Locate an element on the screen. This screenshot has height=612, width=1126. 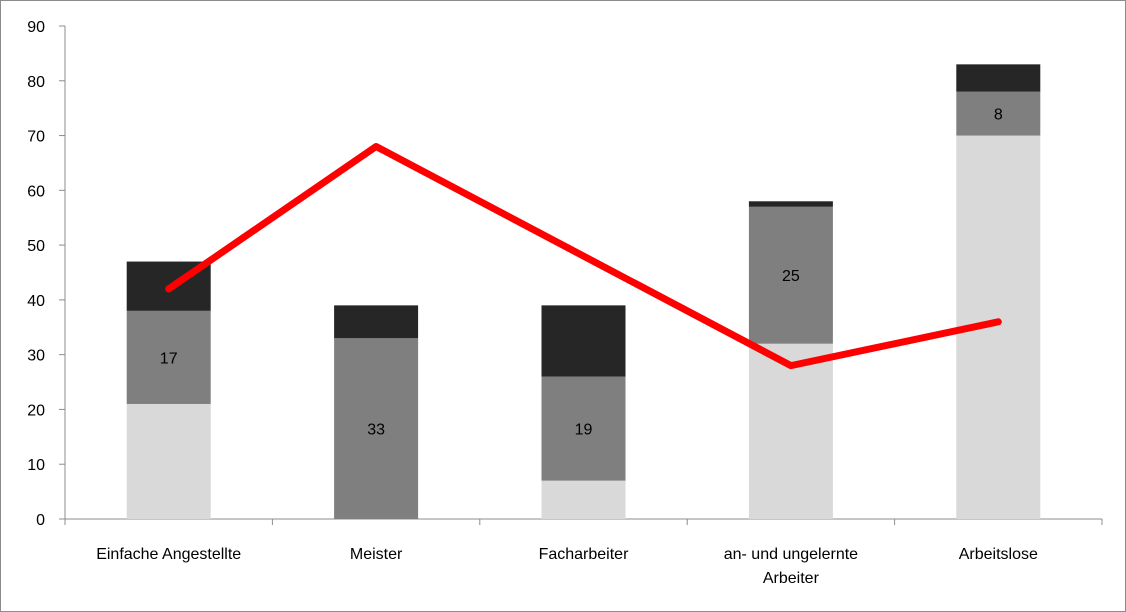
category-label: an- und ungelernte is located at coordinates (791, 554).